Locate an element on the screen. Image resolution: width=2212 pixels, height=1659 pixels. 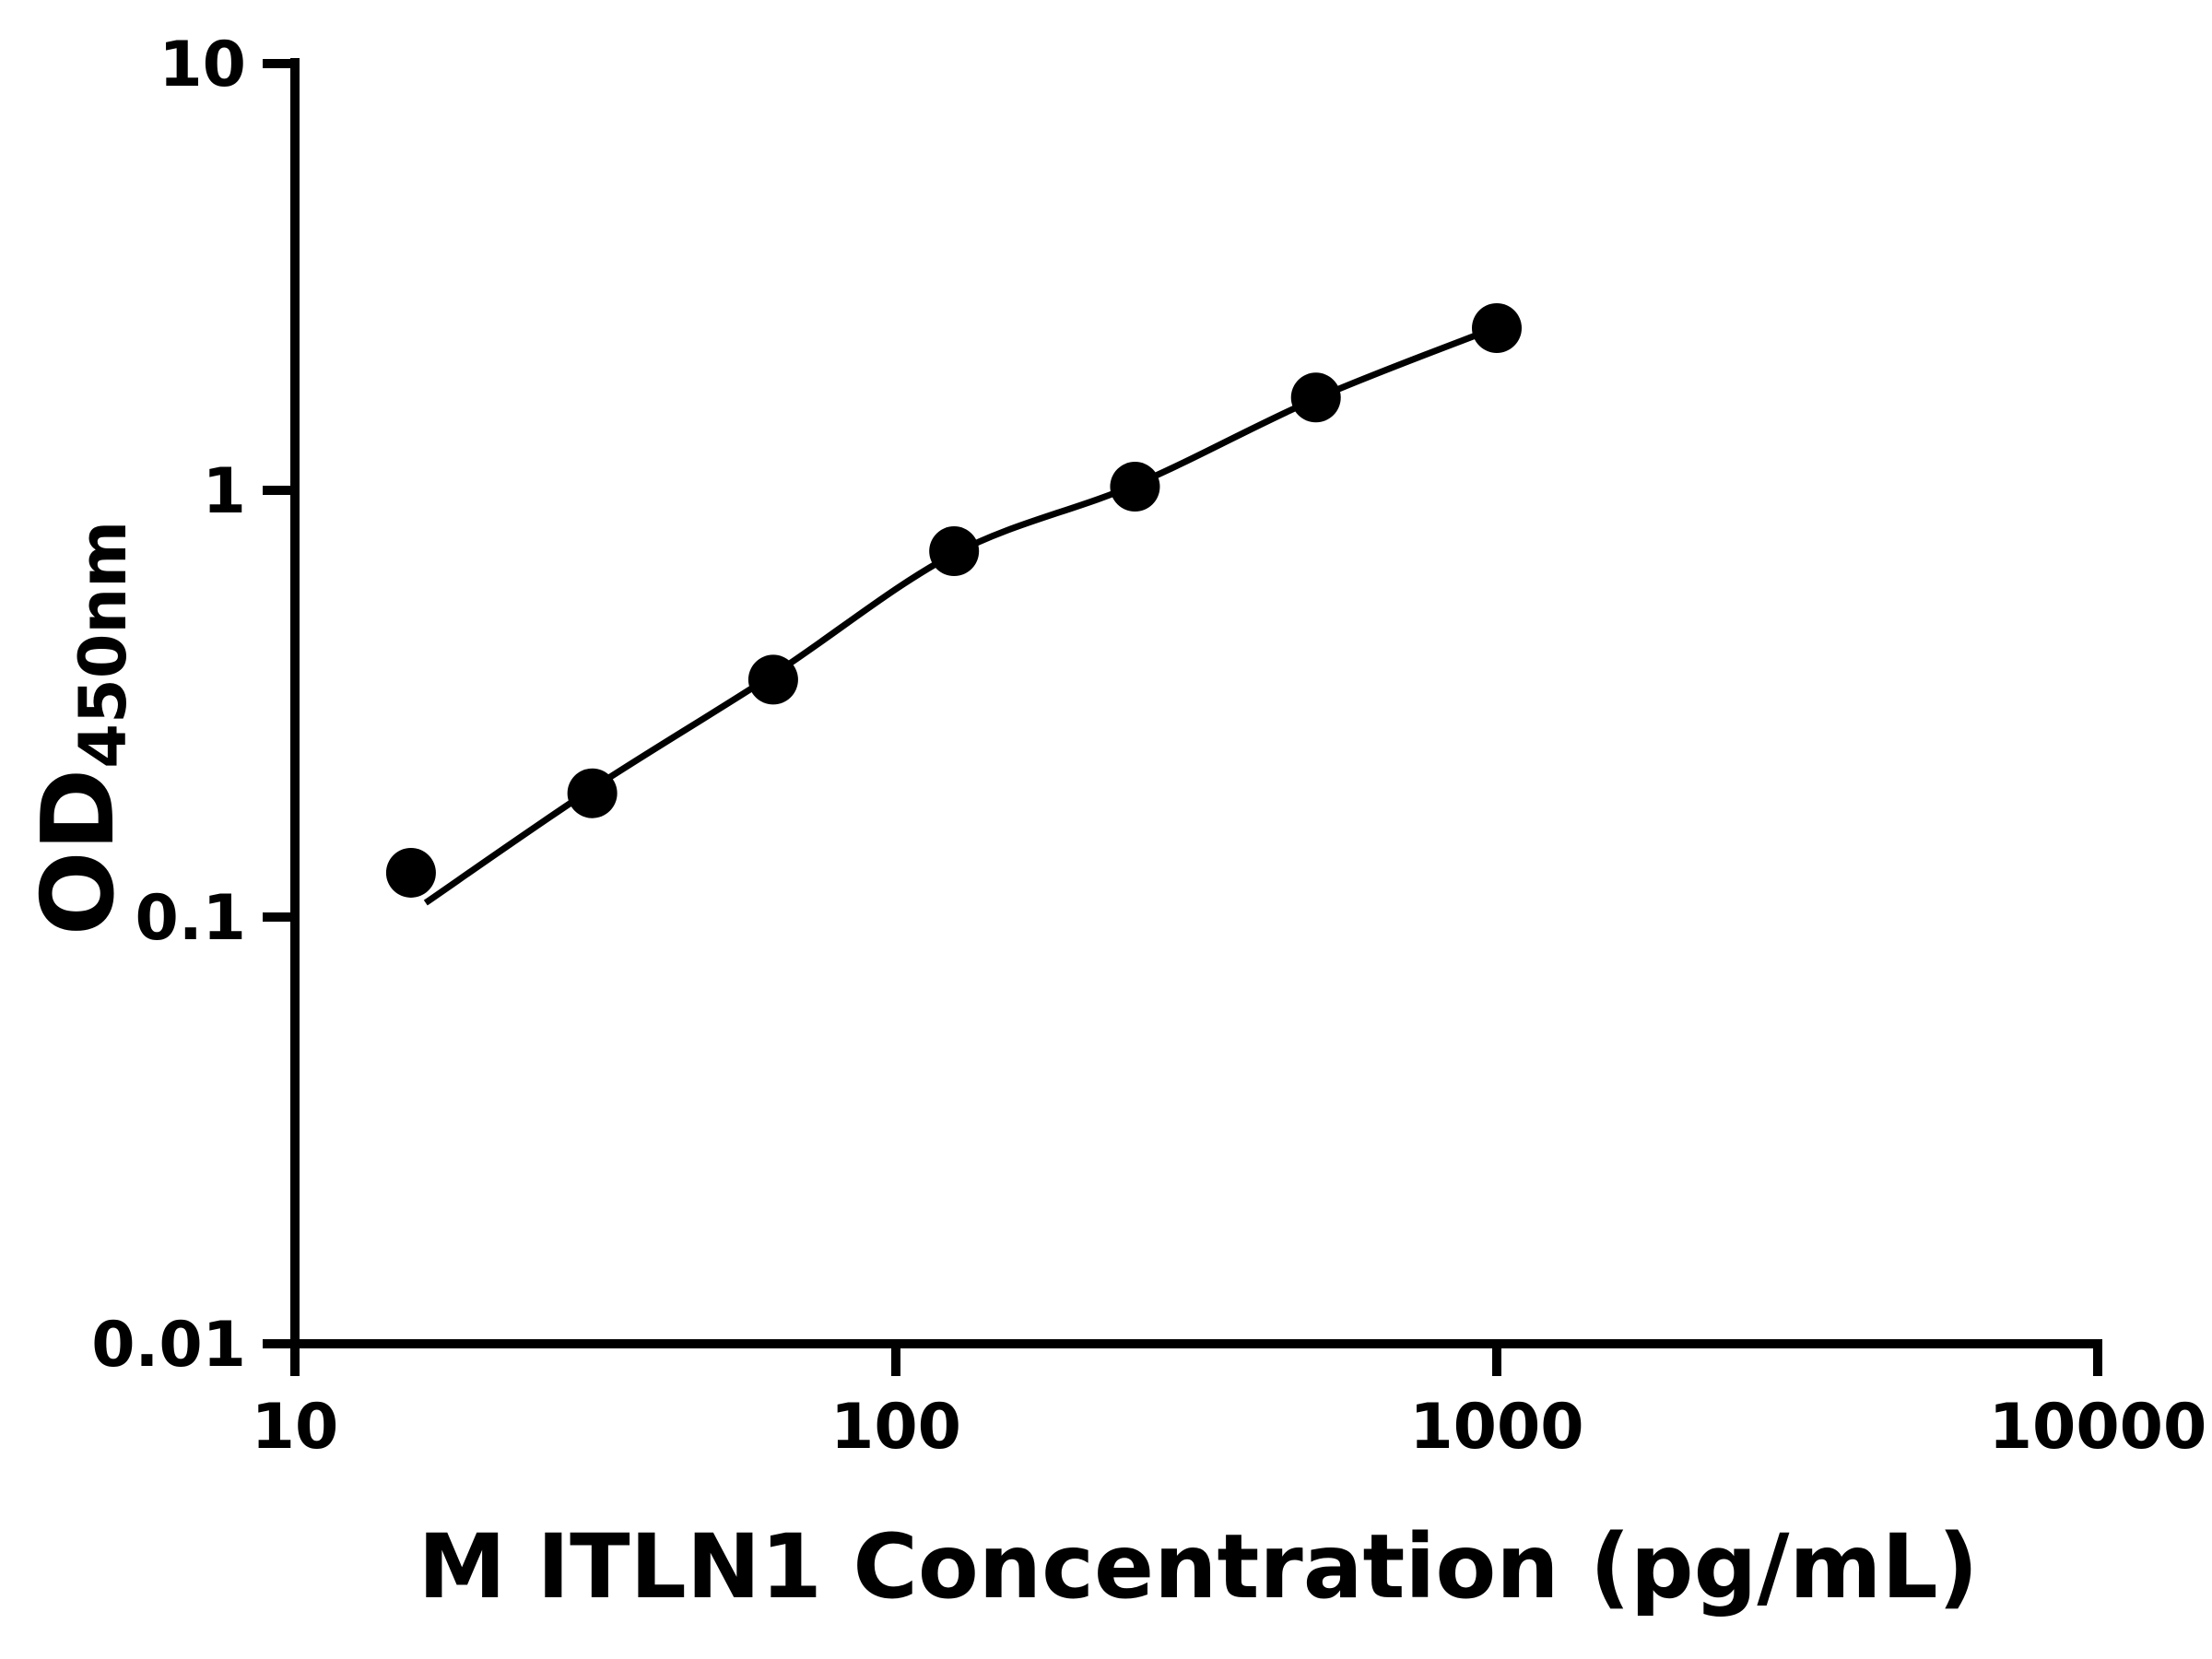
y-tick-label: 0.01 is located at coordinates (168, 1345).